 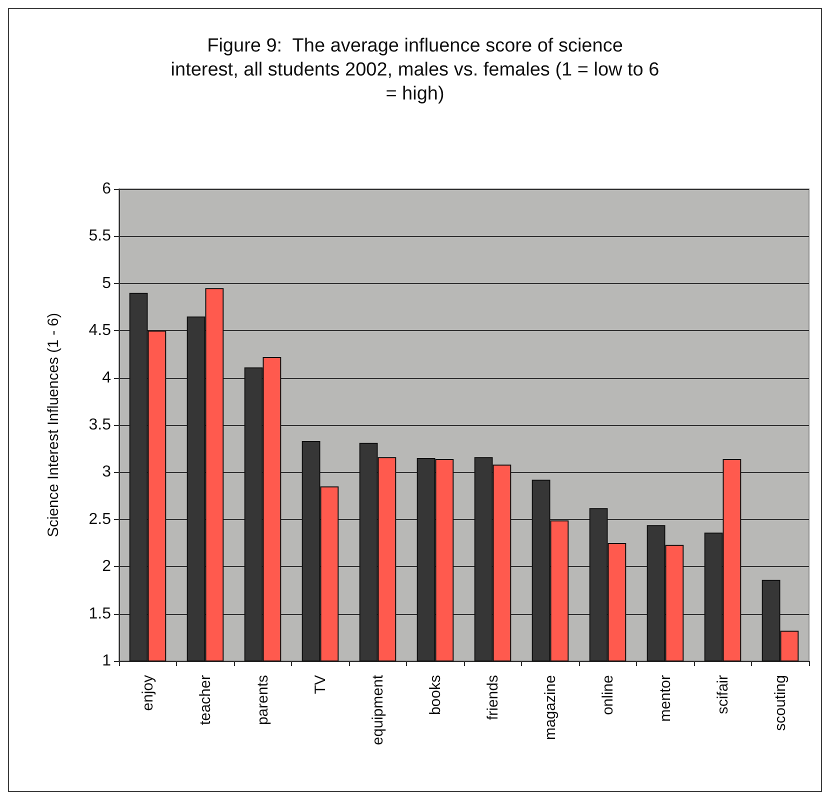 What do you see at coordinates (320, 684) in the screenshot?
I see `x-tick-label: TV` at bounding box center [320, 684].